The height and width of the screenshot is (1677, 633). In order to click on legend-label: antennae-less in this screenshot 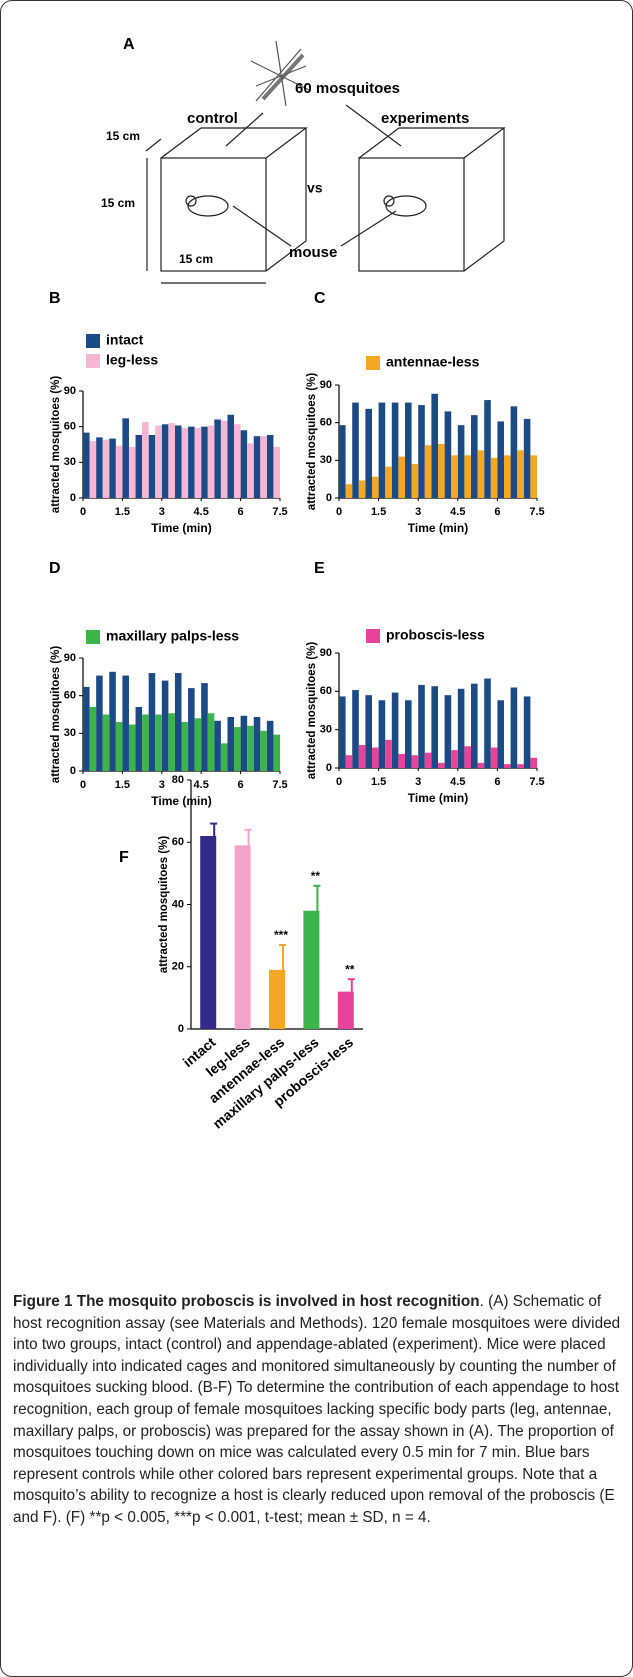, I will do `click(433, 362)`.